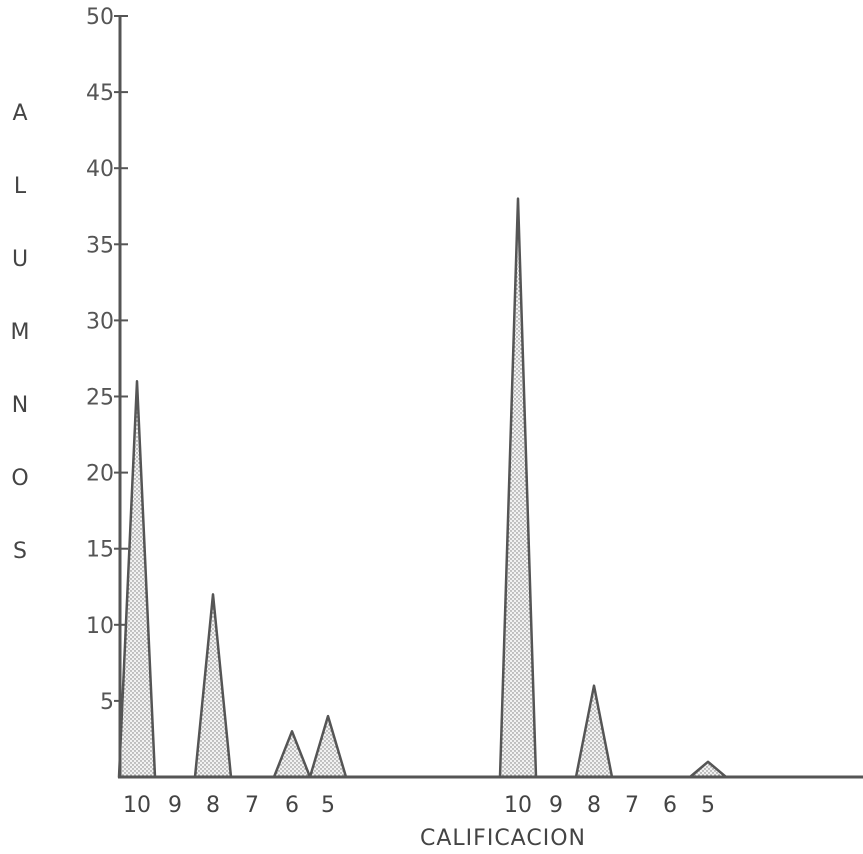 The image size is (863, 854). Describe the element at coordinates (20, 186) in the screenshot. I see `y-axis-label-letter: L` at that location.